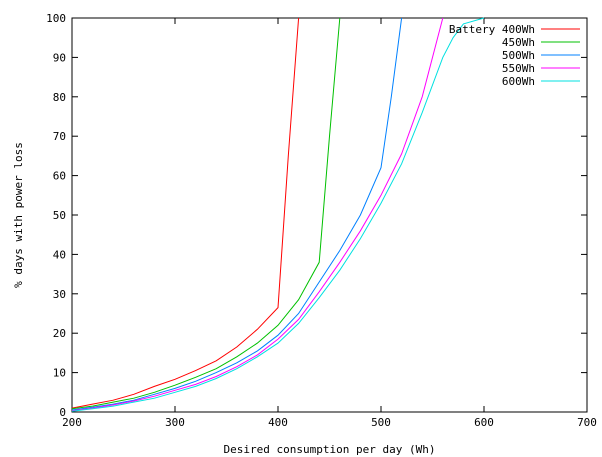 This screenshot has width=602, height=457. What do you see at coordinates (59, 97) in the screenshot?
I see `y-tick-label: 80` at bounding box center [59, 97].